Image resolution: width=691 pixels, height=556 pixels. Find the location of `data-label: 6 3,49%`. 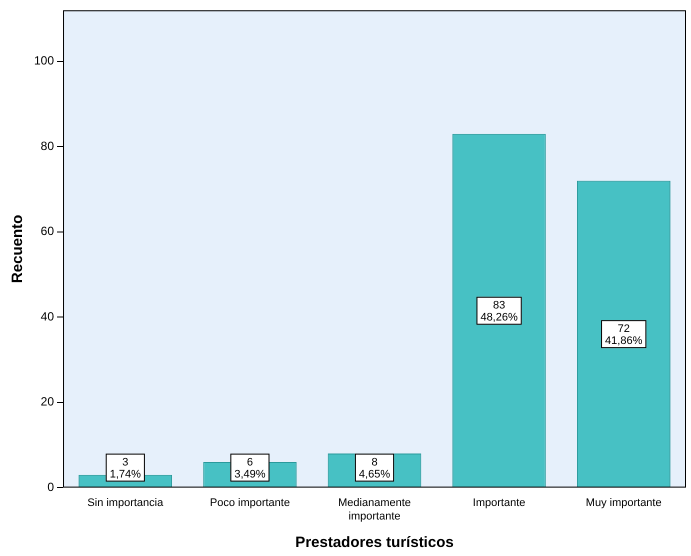

data-label: 6 3,49% is located at coordinates (250, 468).